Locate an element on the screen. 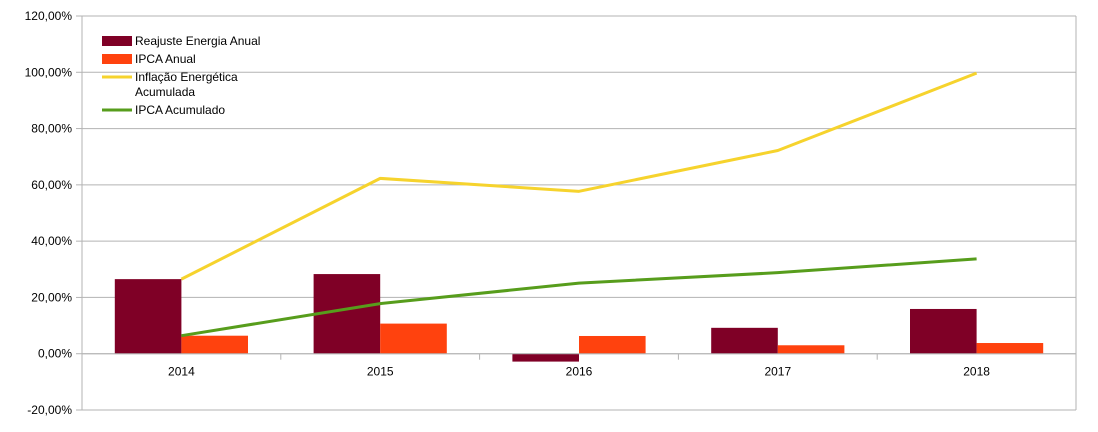 This screenshot has height=432, width=1098. x-tick-label: 2018 is located at coordinates (976, 372).